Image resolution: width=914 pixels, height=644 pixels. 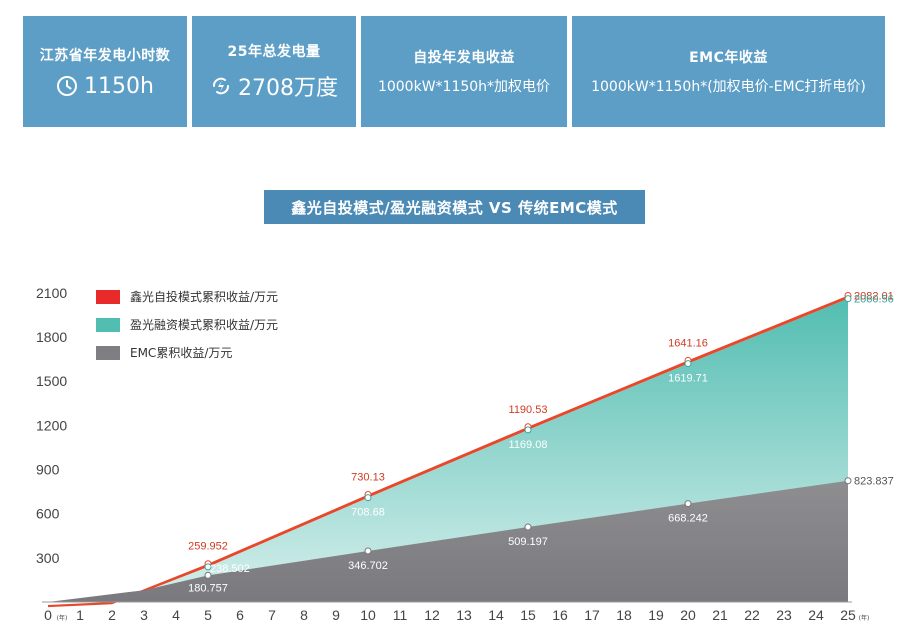 I want to click on legend-label: 盈光融资模式累积收益/万元, so click(x=204, y=325).